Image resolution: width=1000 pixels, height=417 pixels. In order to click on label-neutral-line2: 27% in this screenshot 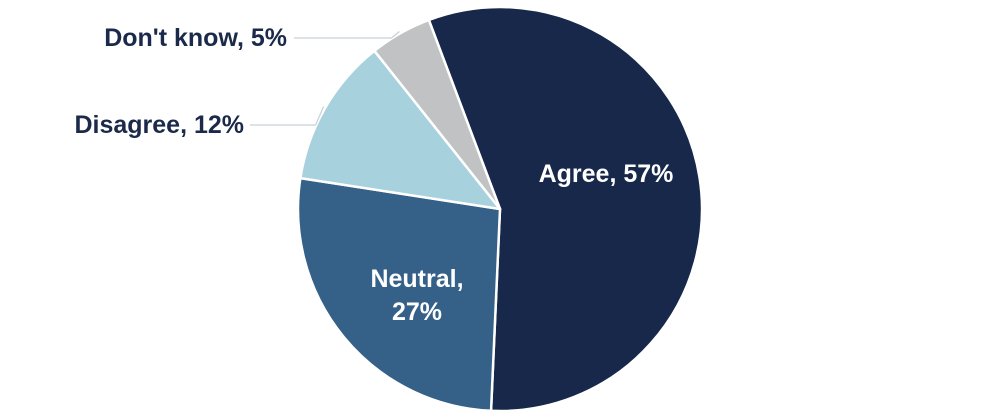, I will do `click(417, 312)`.